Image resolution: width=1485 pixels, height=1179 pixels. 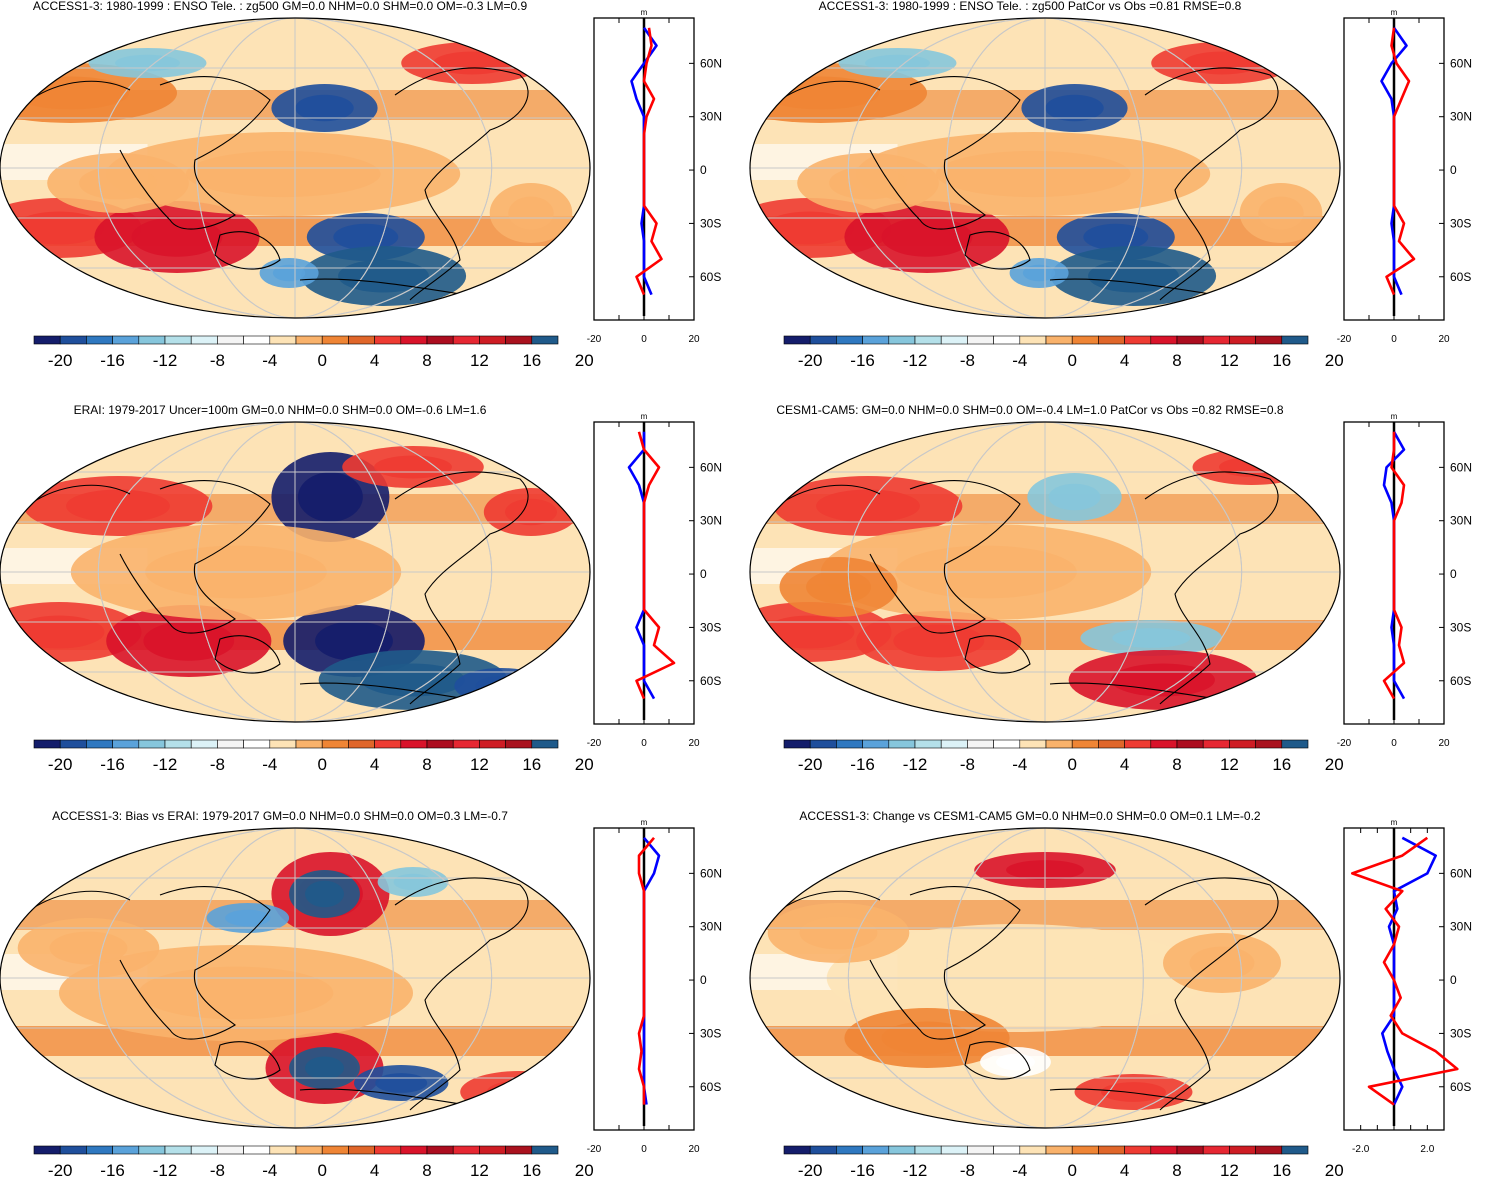 I want to click on profile-xtick-label: 2.0, so click(x=1427, y=1149).